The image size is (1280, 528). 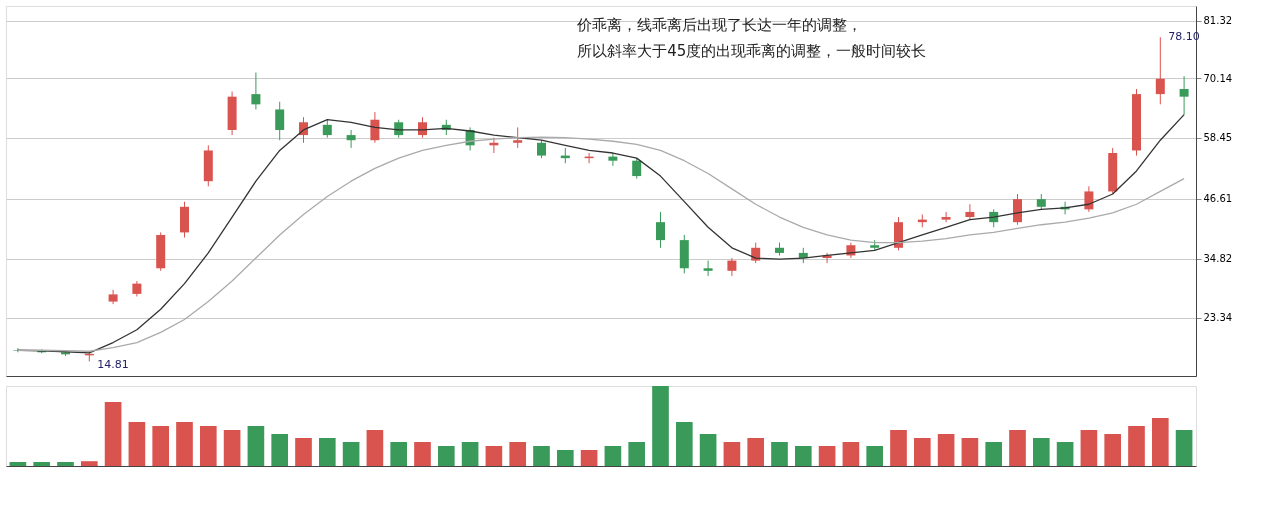 I want to click on annotation: 所以斜率大于45度的出现乖离的调整，一般时间较长, so click(x=752, y=51).